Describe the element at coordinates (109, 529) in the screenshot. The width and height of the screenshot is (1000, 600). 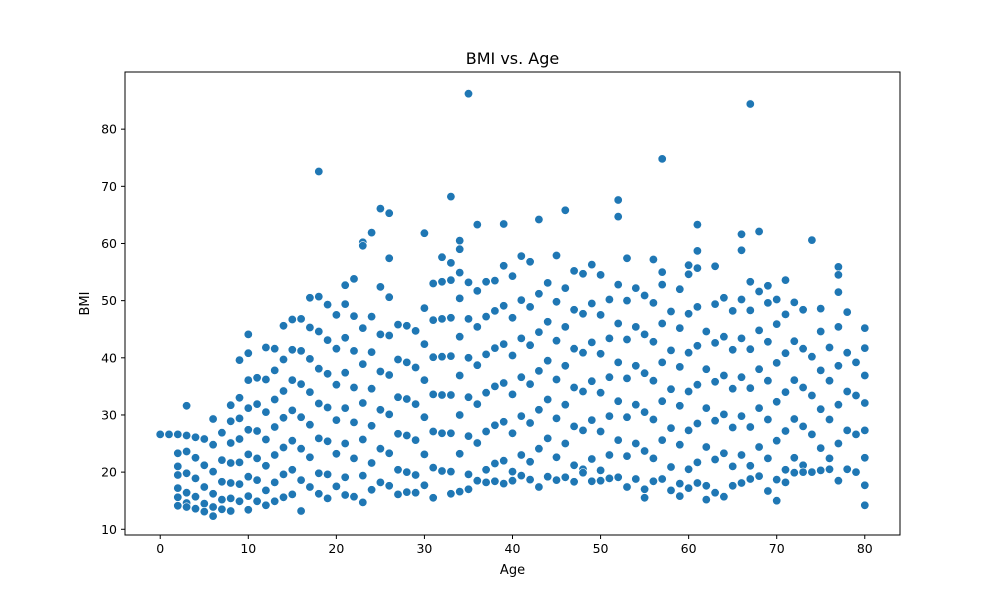
I see `y-tick-label: 10` at that location.